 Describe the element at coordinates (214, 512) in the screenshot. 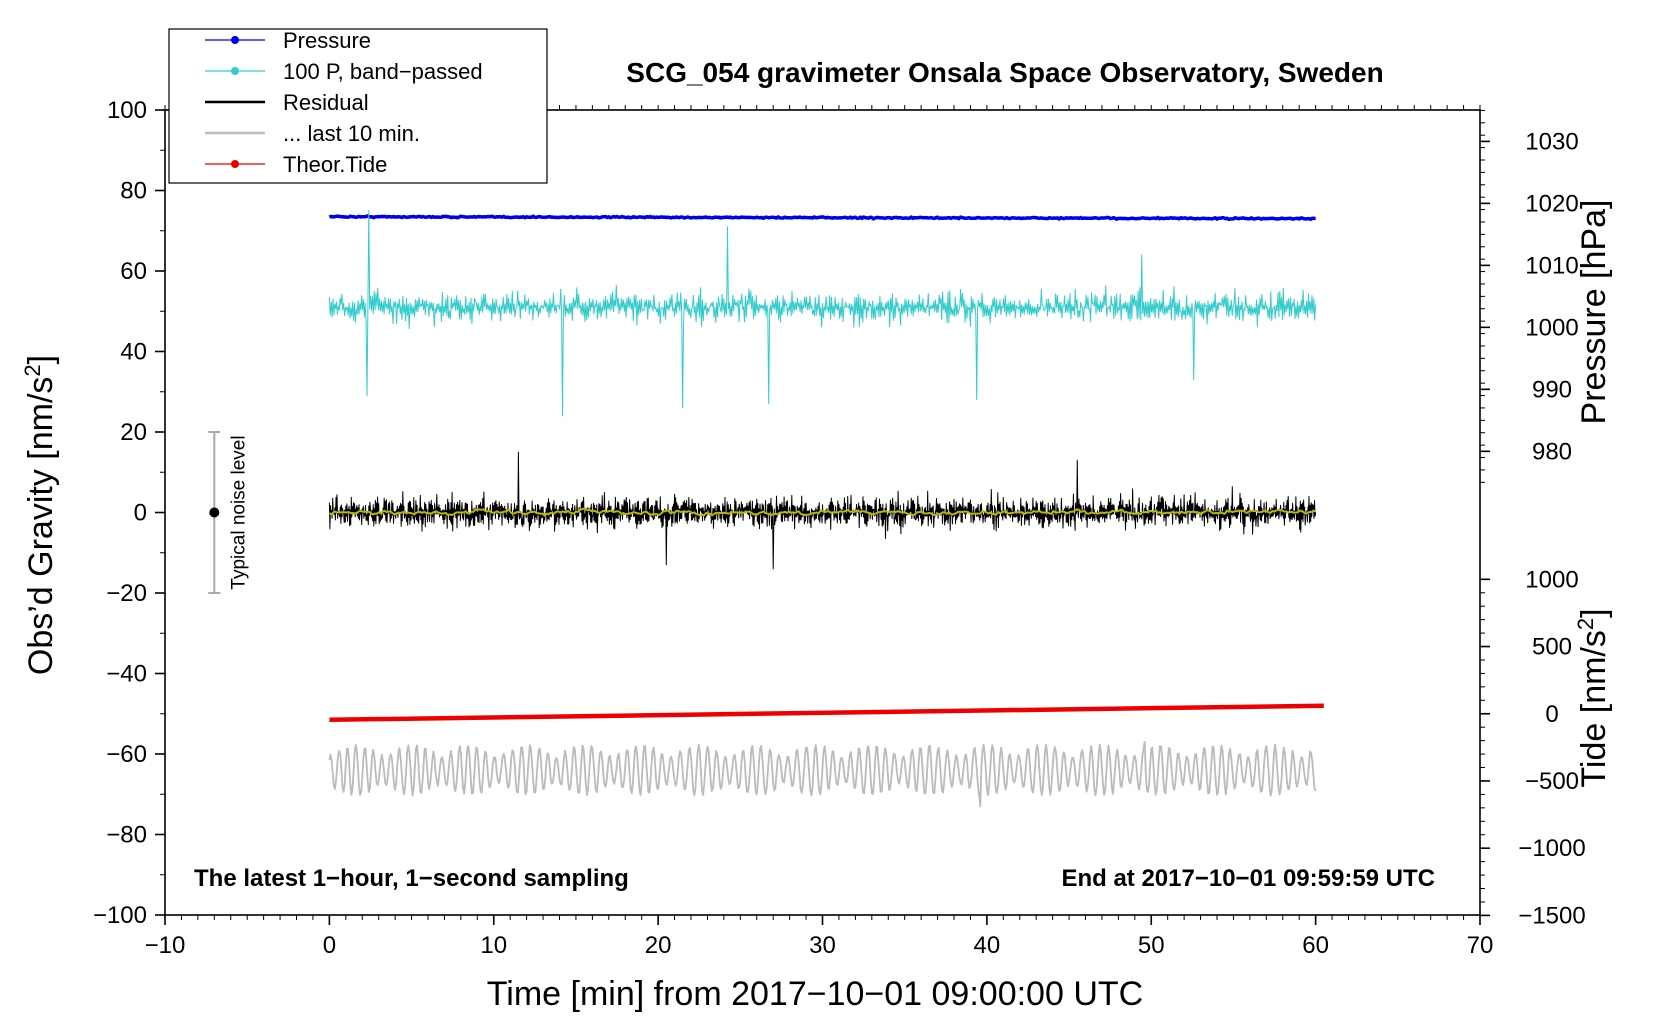

I see `noise-dot` at that location.